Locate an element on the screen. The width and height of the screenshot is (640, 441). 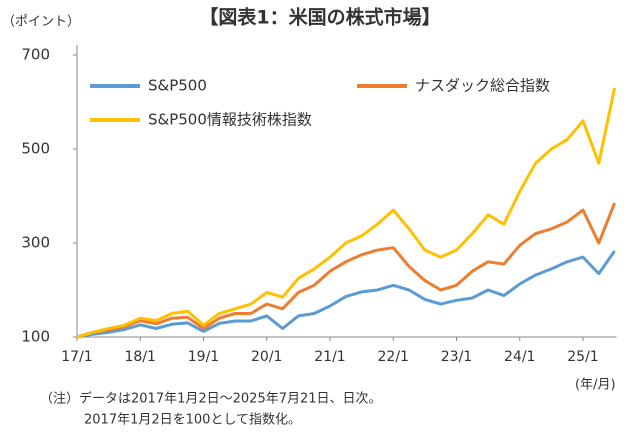
x-tick-label: 19/1 is located at coordinates (203, 357).